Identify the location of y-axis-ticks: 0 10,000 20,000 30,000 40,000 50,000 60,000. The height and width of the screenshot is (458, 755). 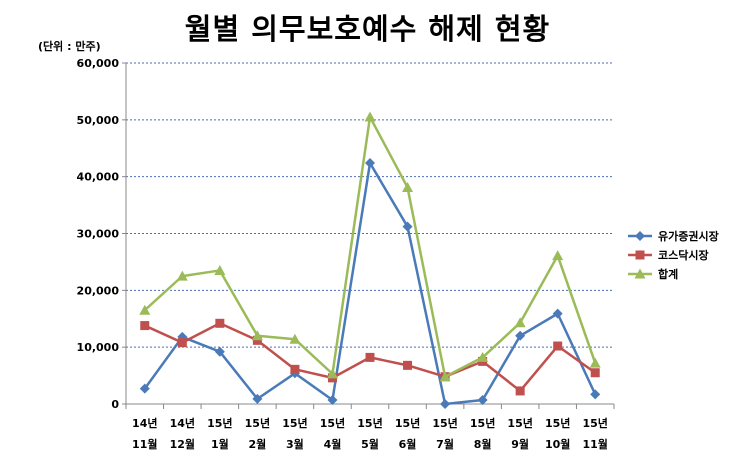
(98, 234).